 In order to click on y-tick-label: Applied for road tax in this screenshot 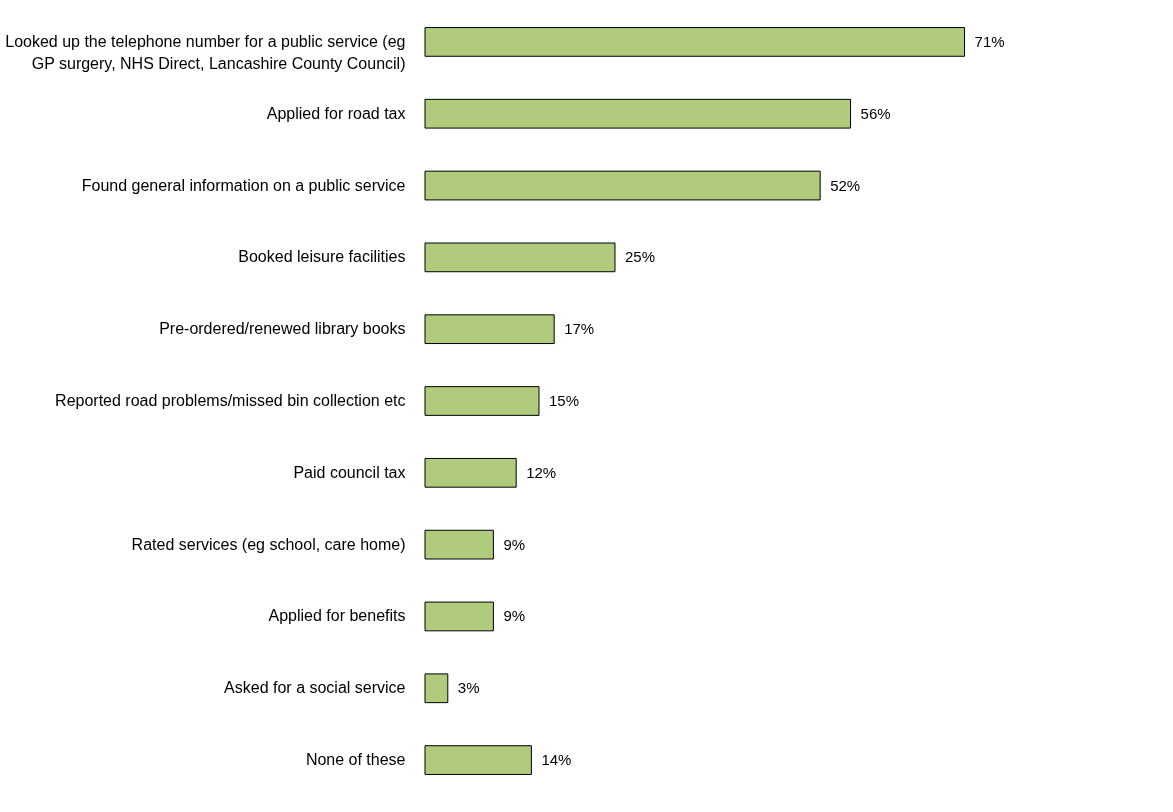, I will do `click(336, 113)`.